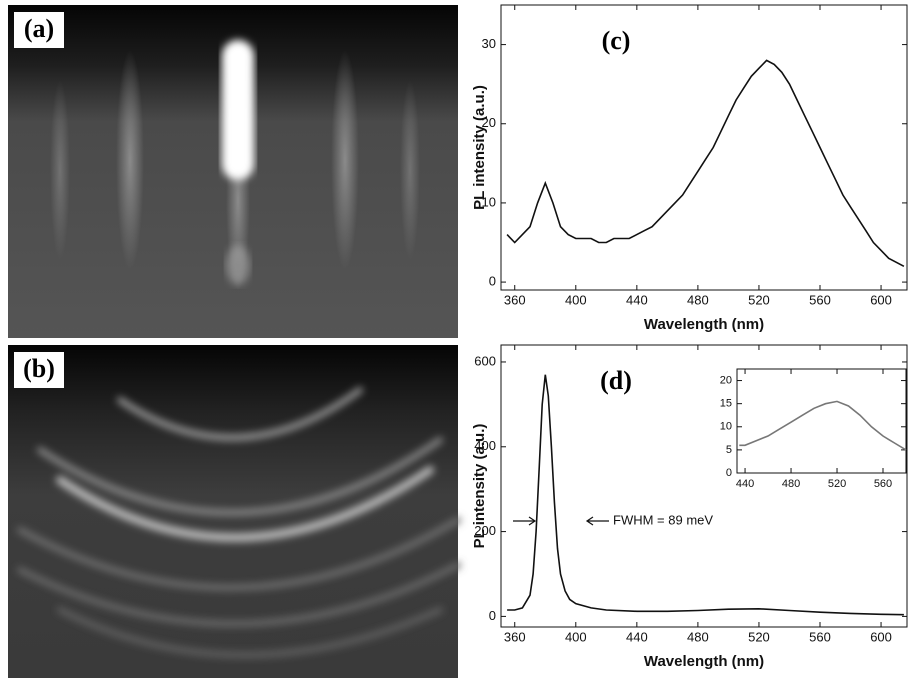 Image resolution: width=908 pixels, height=686 pixels. Describe the element at coordinates (726, 404) in the screenshot. I see `y-tick-label: 15` at that location.